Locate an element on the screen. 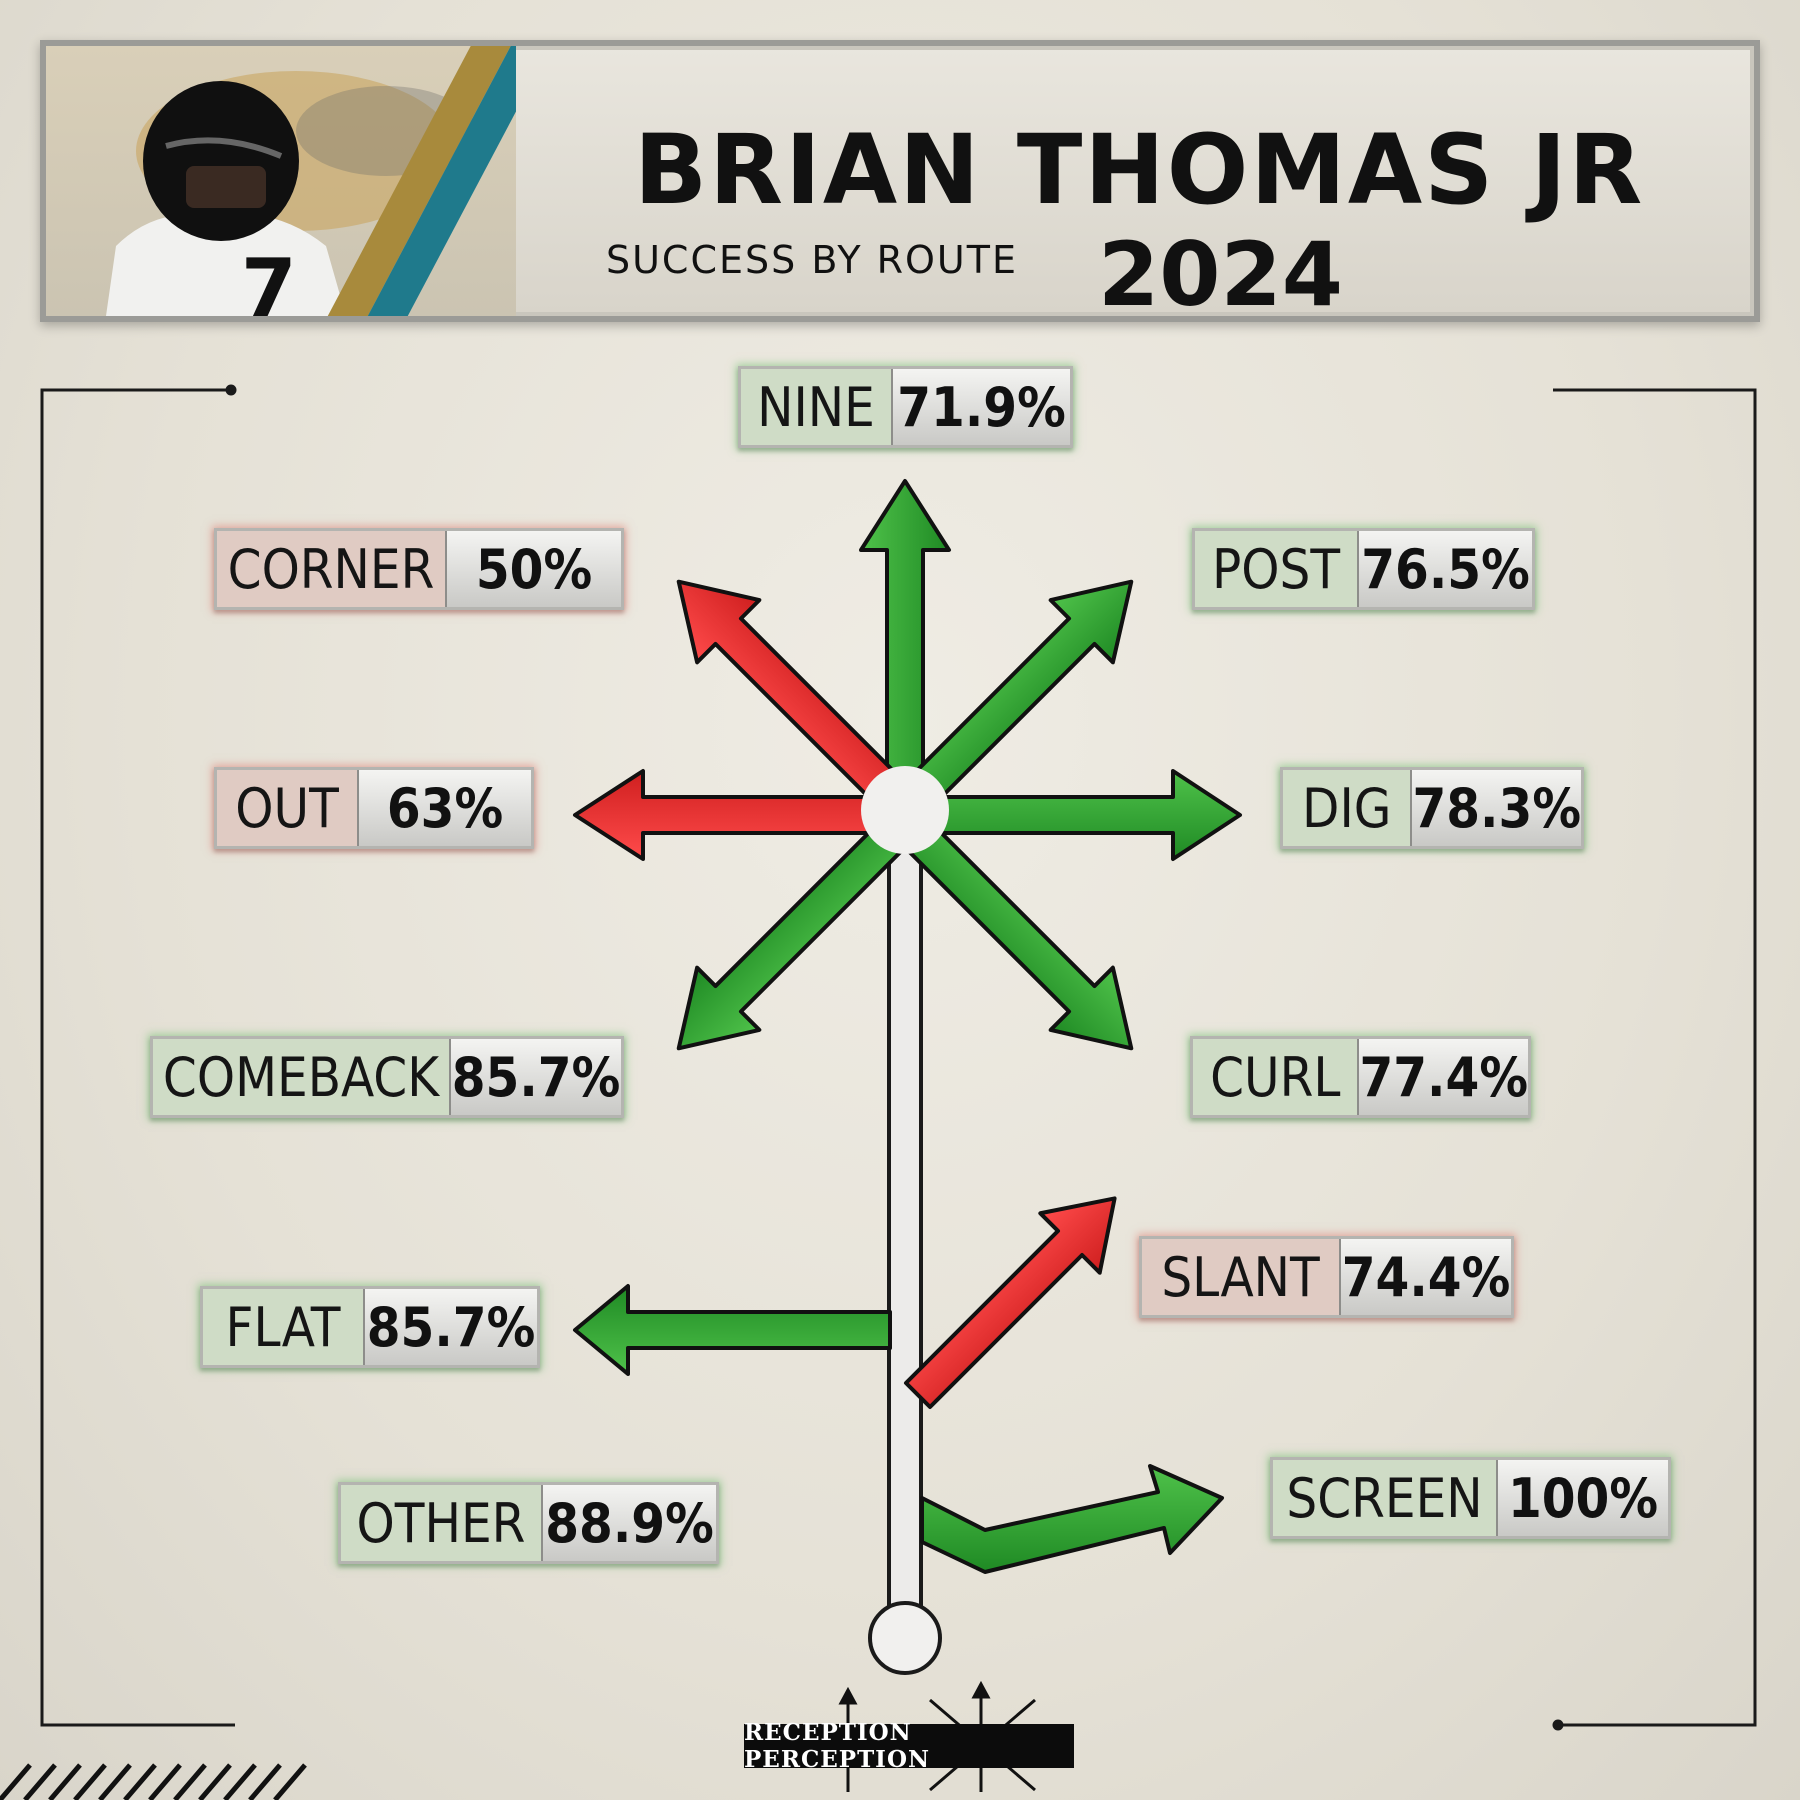  season-year: 2024 is located at coordinates (1220, 272).